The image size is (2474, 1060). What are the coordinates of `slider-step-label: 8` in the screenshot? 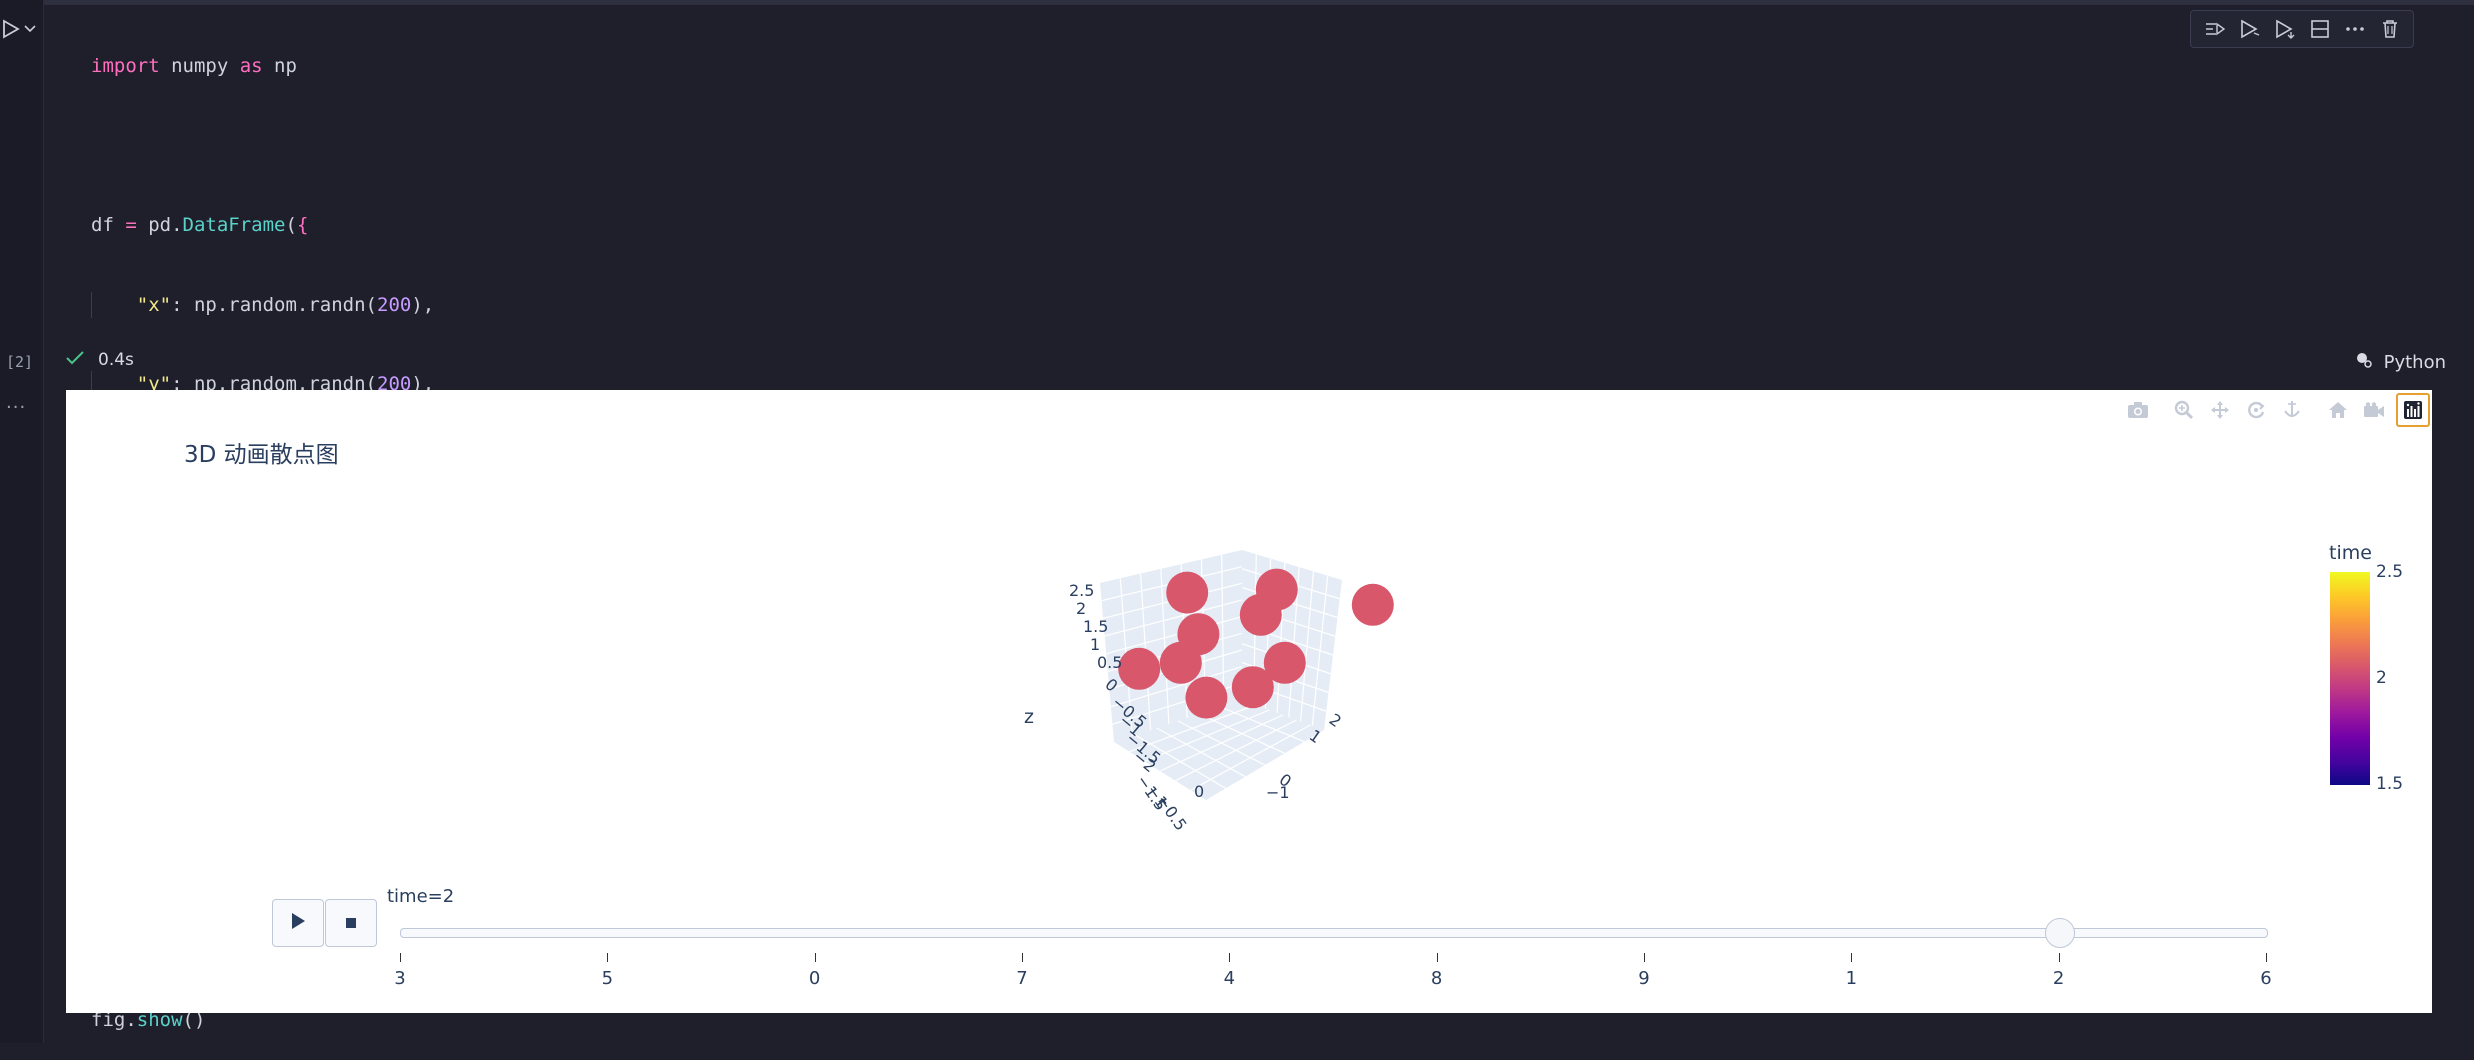 It's located at (1436, 978).